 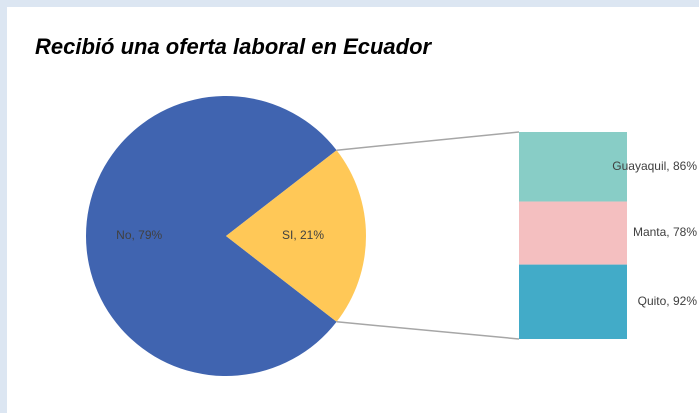 I want to click on pie-slice, so click(x=296, y=236).